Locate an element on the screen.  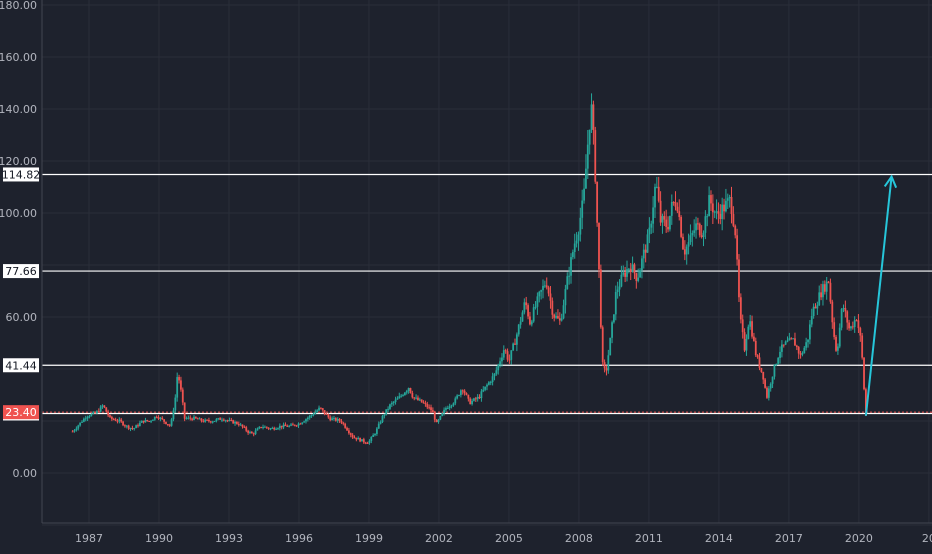
level-label: 114.82 is located at coordinates (21, 174).